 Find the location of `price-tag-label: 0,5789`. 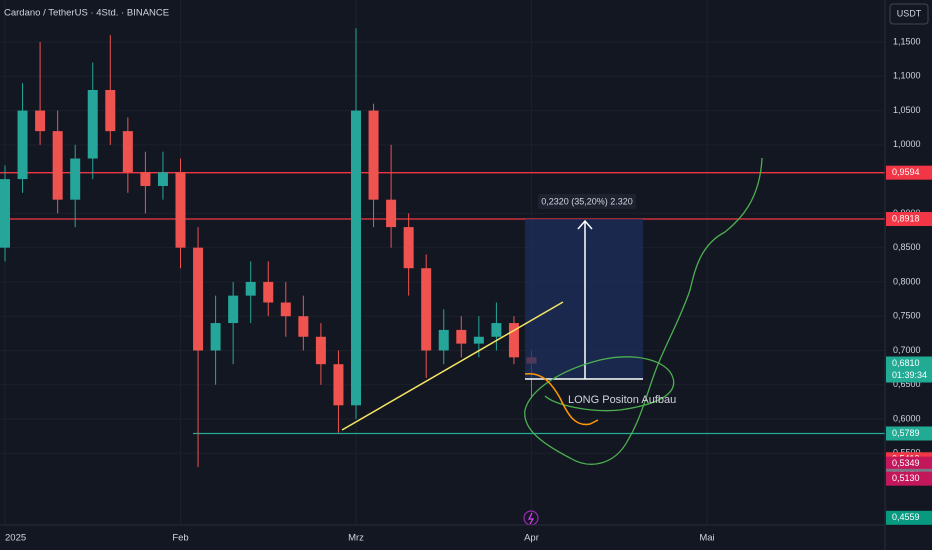

price-tag-label: 0,5789 is located at coordinates (906, 433).